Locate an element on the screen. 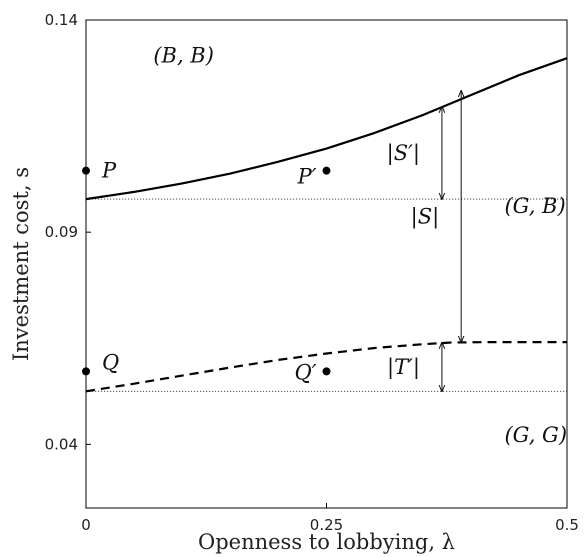  y-axis-title: Investment cost, s is located at coordinates (21, 264).